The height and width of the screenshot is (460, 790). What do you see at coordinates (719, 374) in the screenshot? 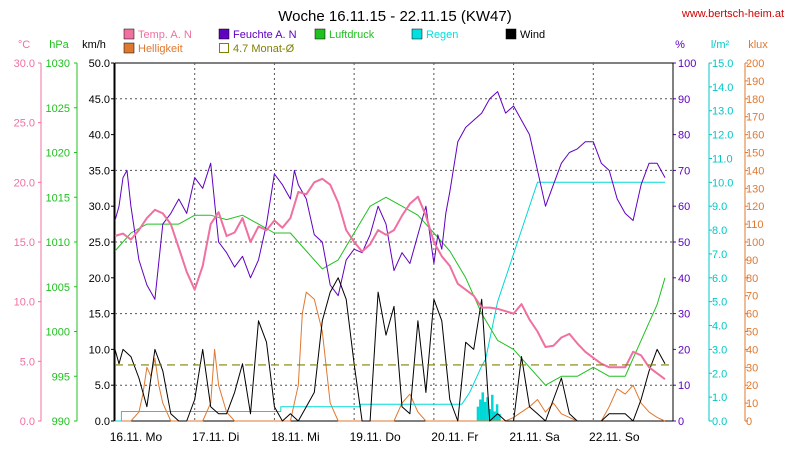
I see `axis-tick-label-rain: 2.0` at bounding box center [719, 374].